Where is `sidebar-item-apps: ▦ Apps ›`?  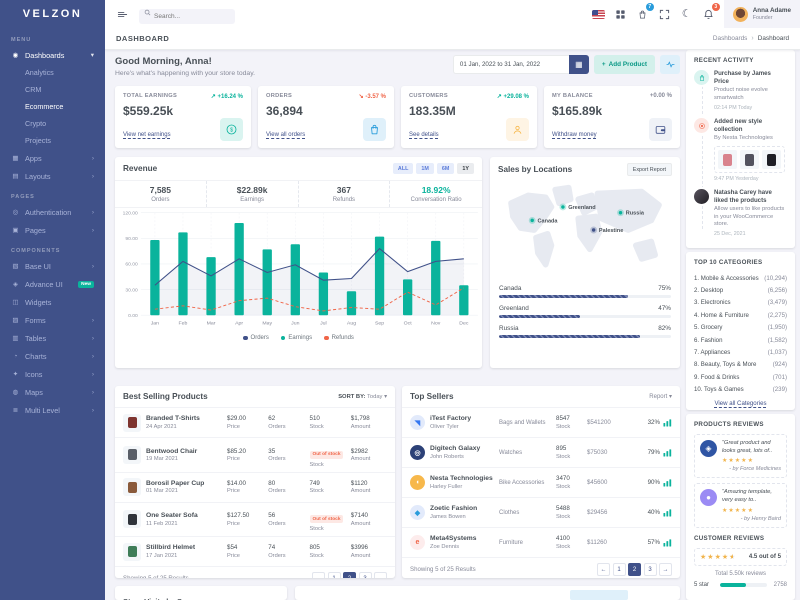
sidebar-item-apps: ▦ Apps › is located at coordinates (52, 158).